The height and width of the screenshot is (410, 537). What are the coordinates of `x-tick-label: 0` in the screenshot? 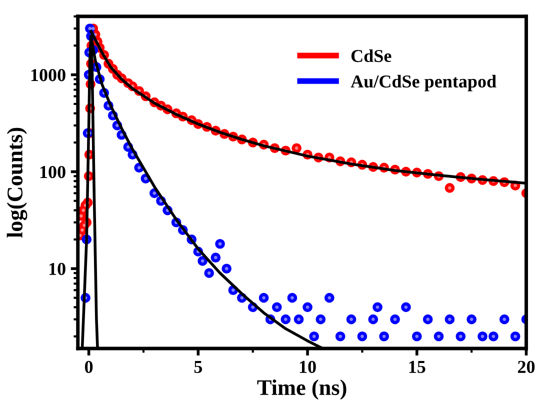 It's located at (88, 367).